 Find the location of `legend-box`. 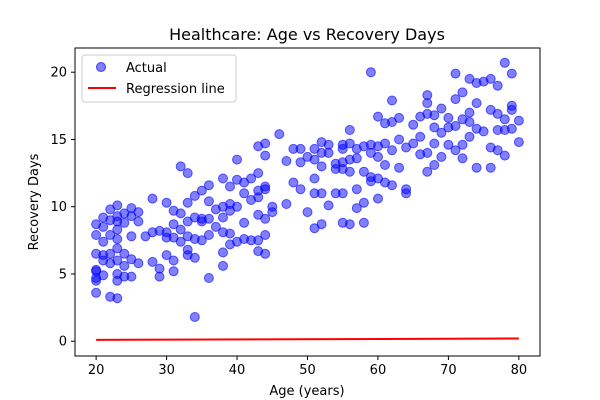

legend-box is located at coordinates (159, 78).